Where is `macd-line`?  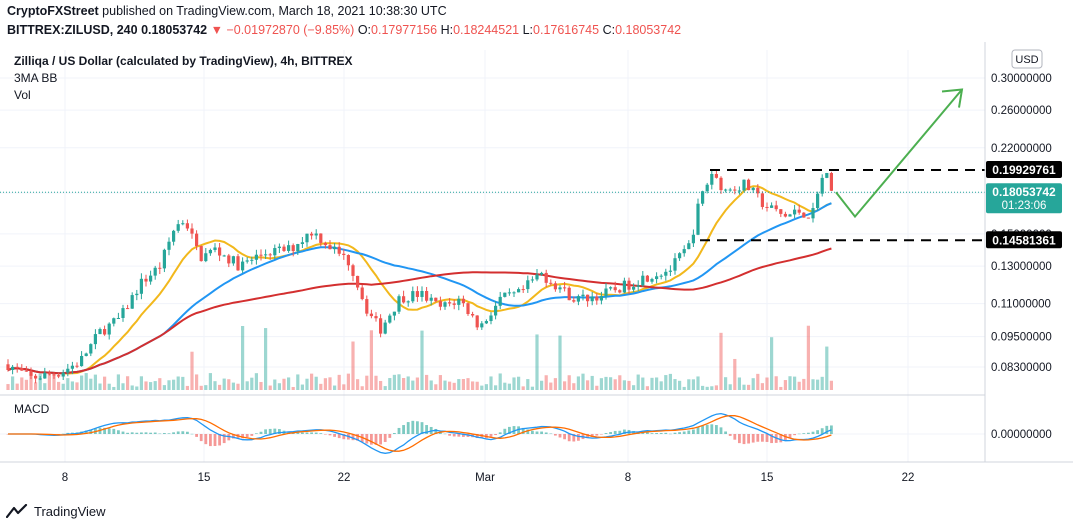 macd-line is located at coordinates (420, 433).